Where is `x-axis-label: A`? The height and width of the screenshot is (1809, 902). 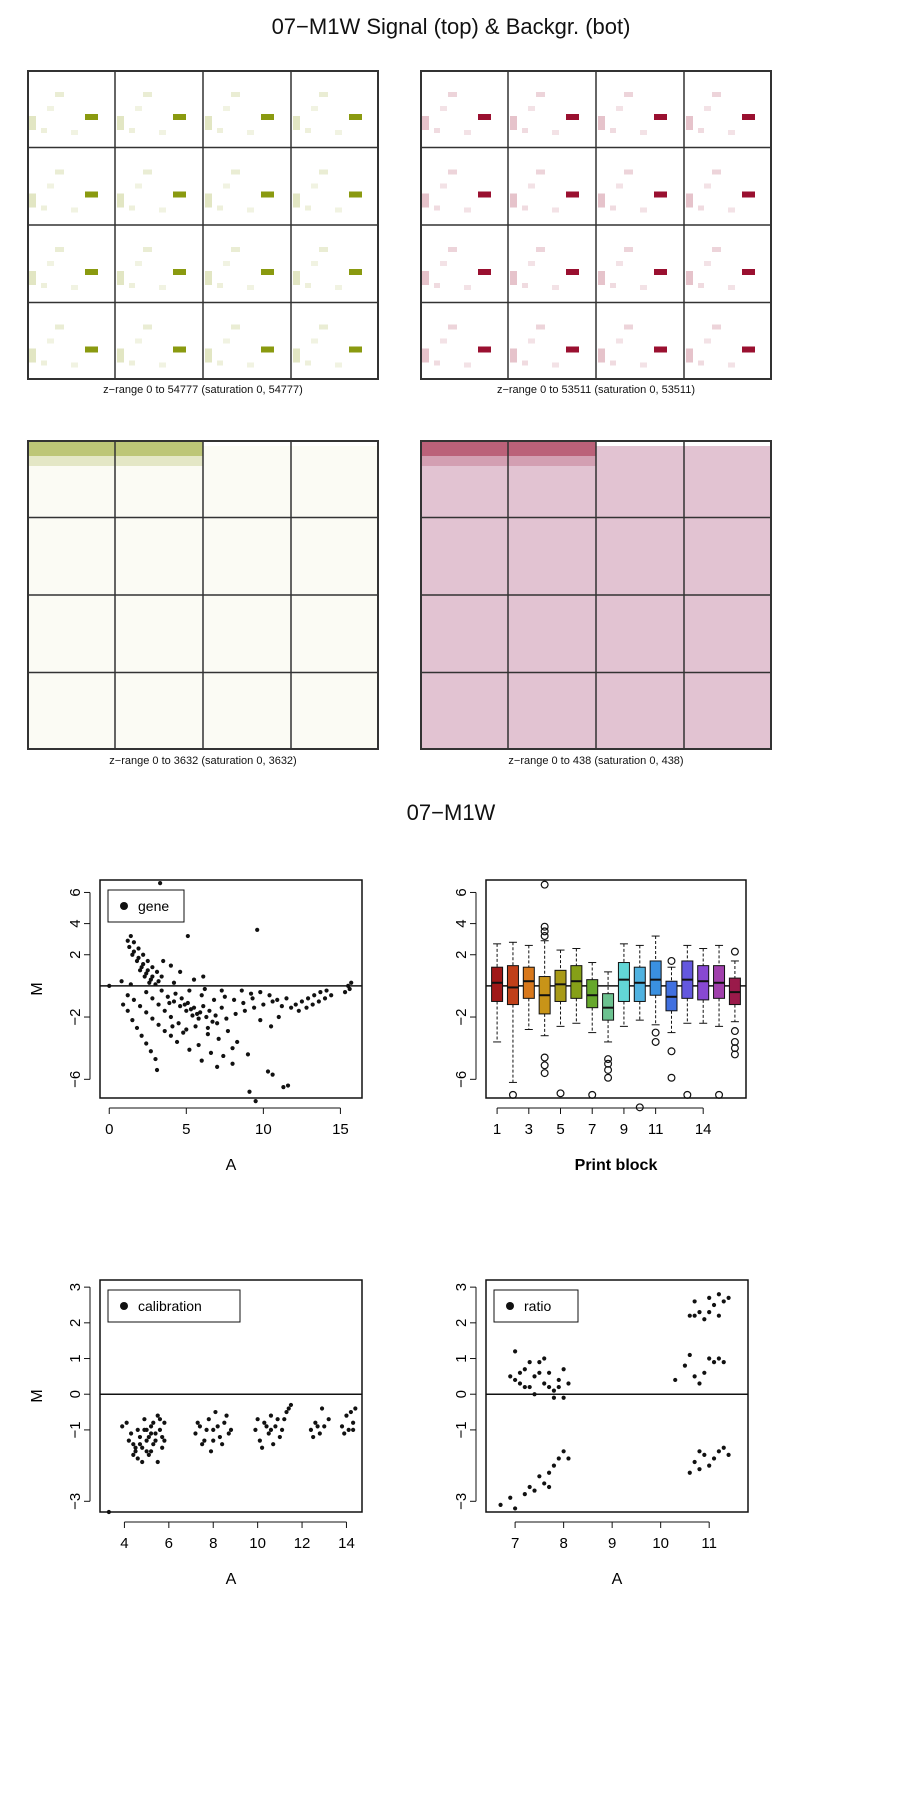 x-axis-label: A is located at coordinates (231, 1165).